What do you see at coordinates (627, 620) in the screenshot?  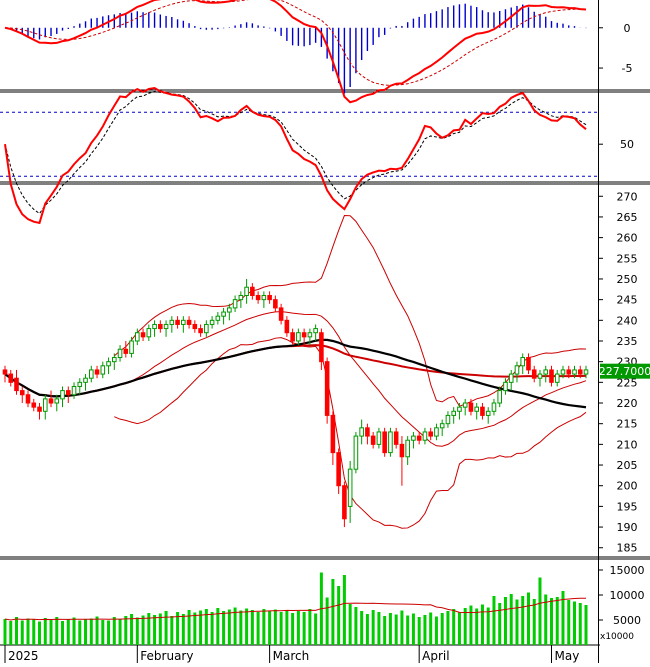 I see `volume-axis-tick-label: 5000` at bounding box center [627, 620].